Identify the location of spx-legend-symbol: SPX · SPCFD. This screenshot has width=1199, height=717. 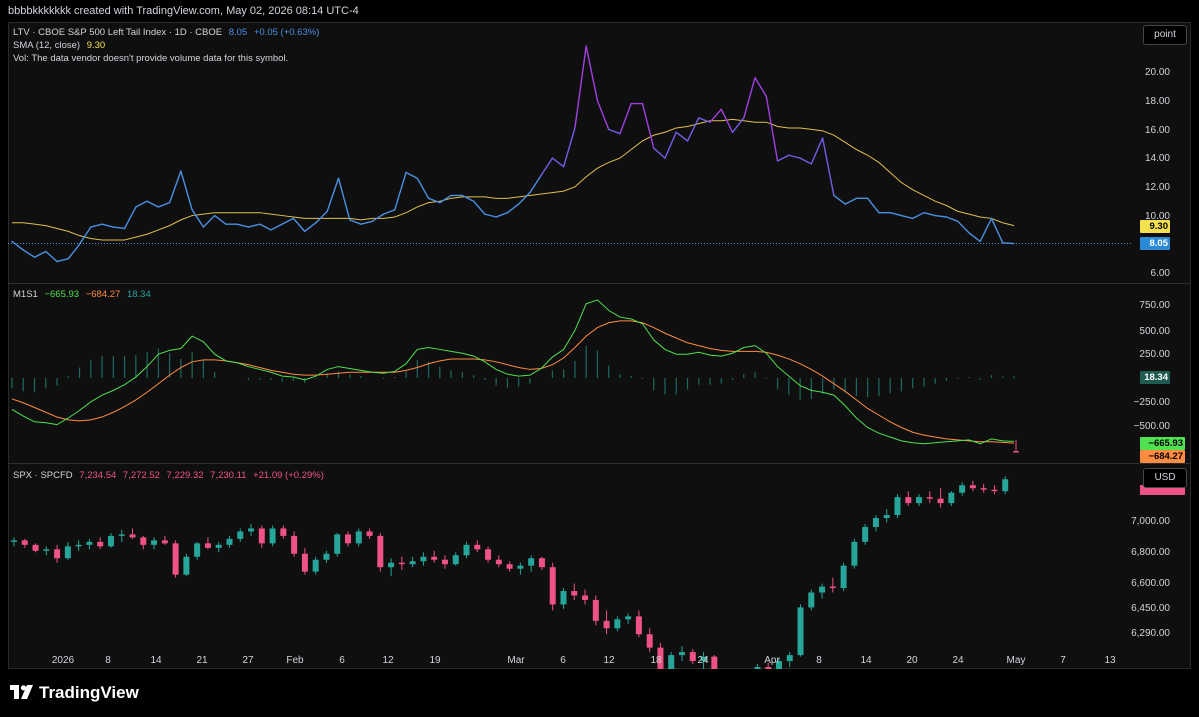
(43, 475).